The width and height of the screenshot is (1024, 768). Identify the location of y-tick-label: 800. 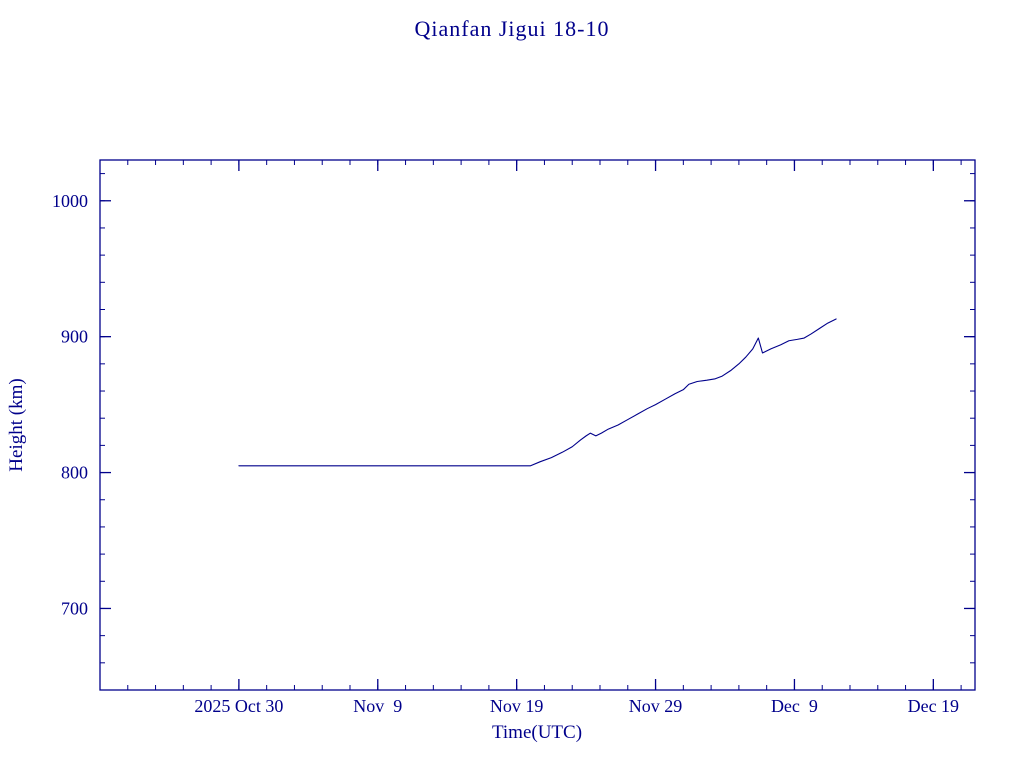
(74, 473).